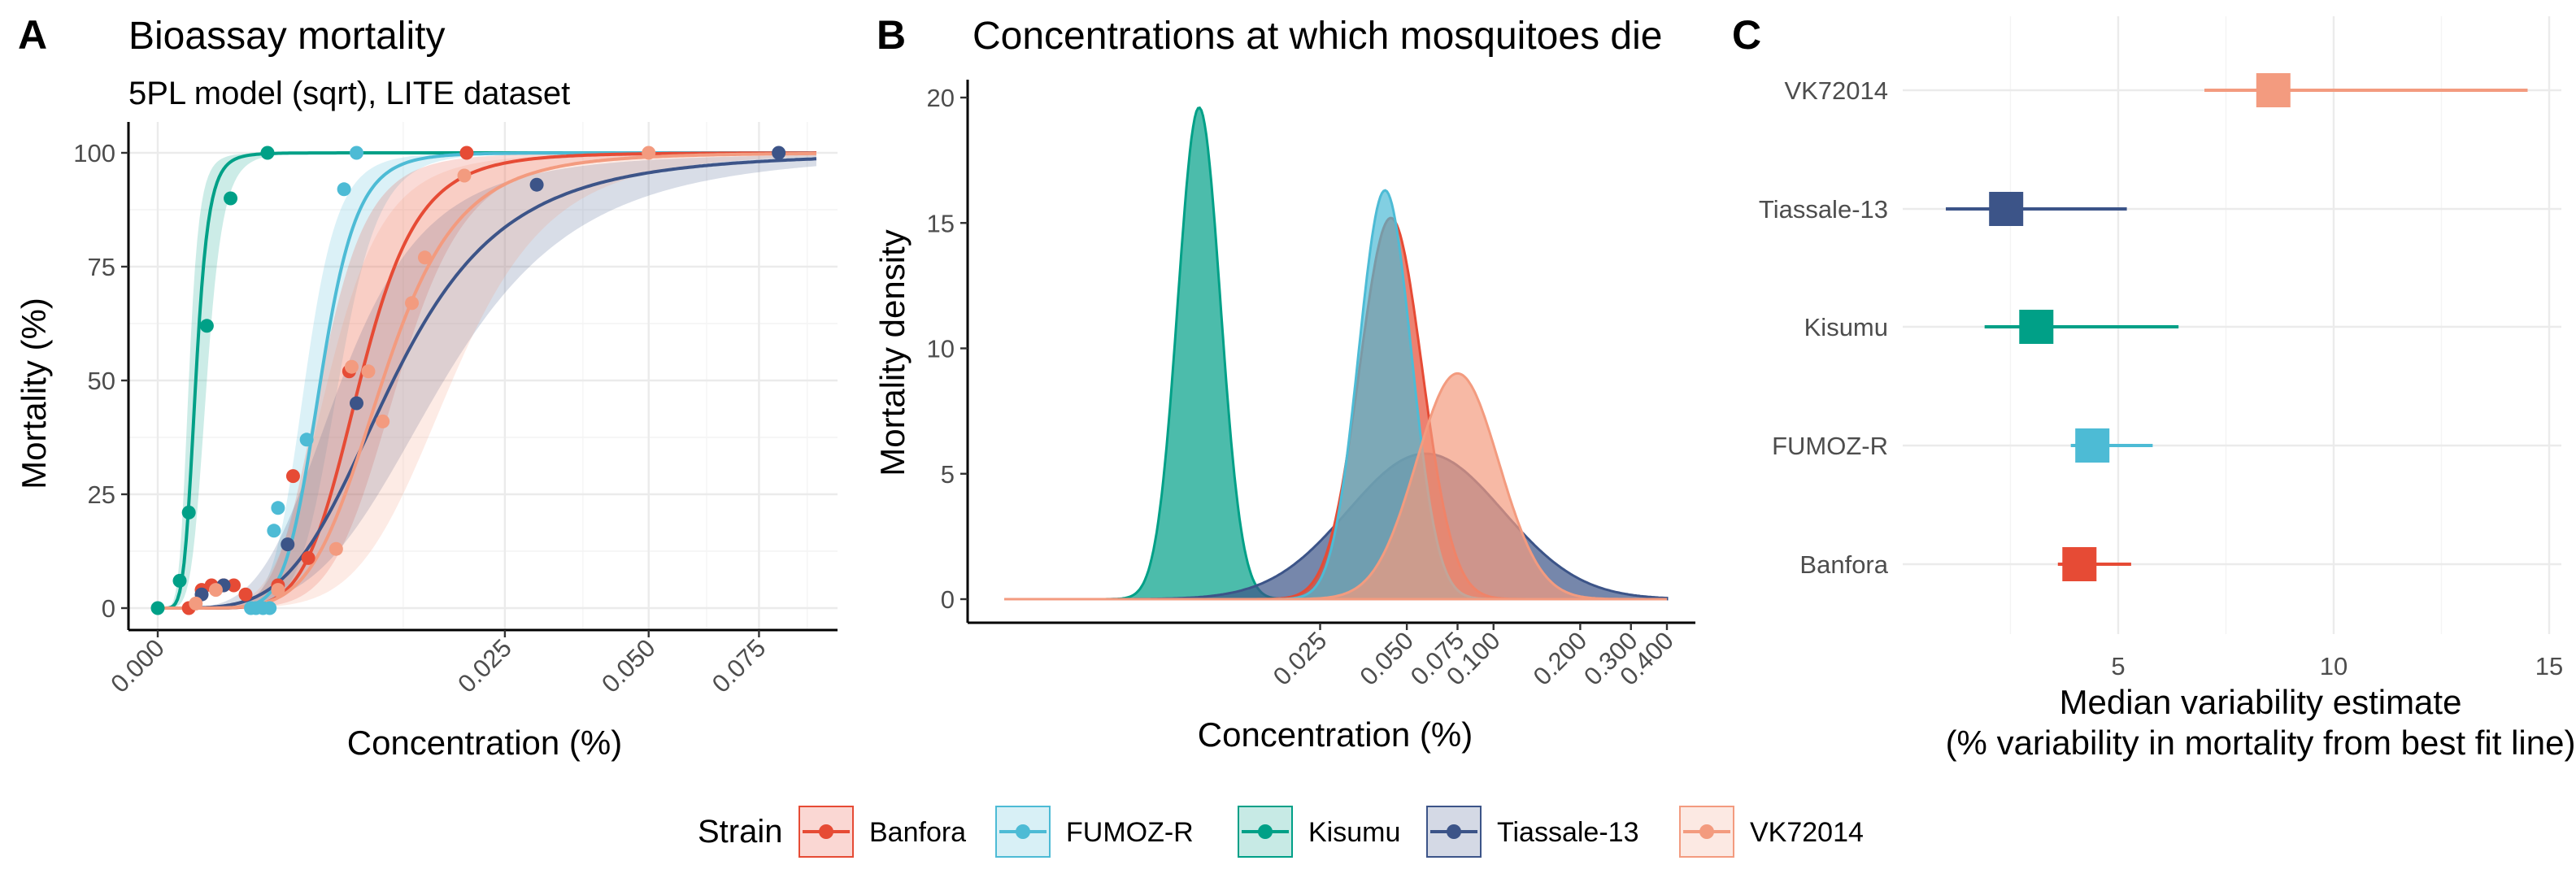  I want to click on panel-c-x-label: Median variability estimate, so click(2261, 702).